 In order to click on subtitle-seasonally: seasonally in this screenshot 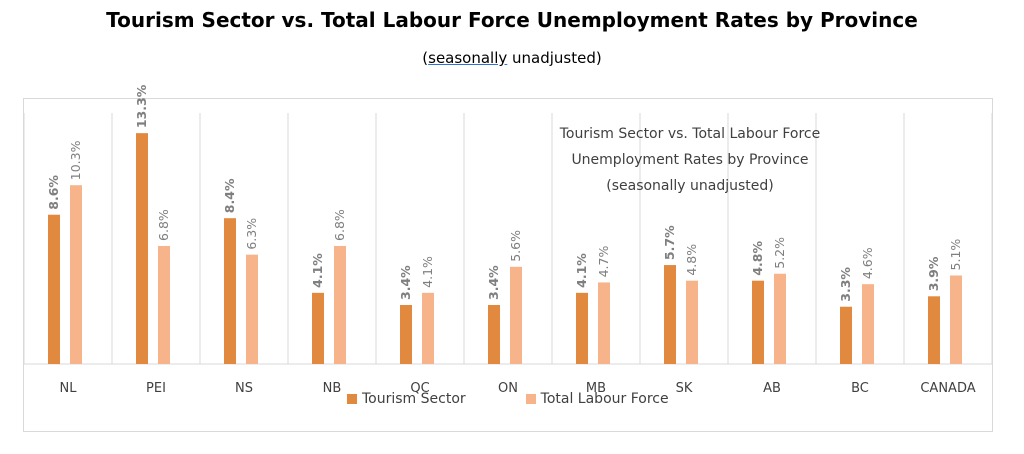, I will do `click(468, 58)`.